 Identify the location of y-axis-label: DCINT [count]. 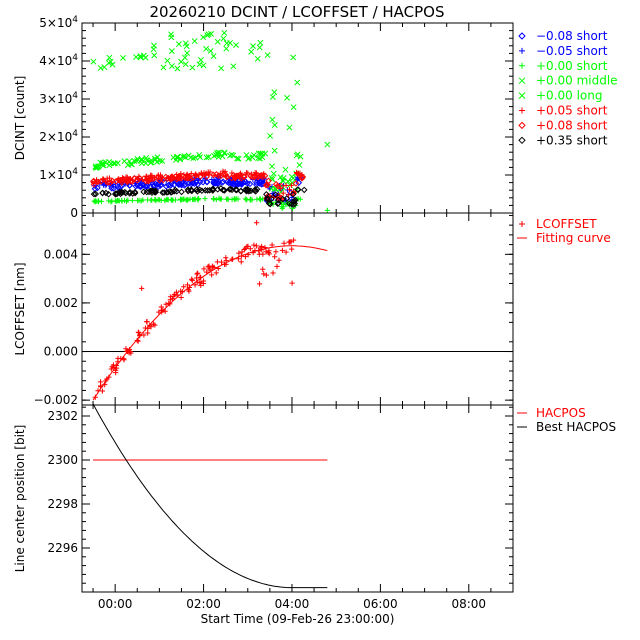
(20, 118).